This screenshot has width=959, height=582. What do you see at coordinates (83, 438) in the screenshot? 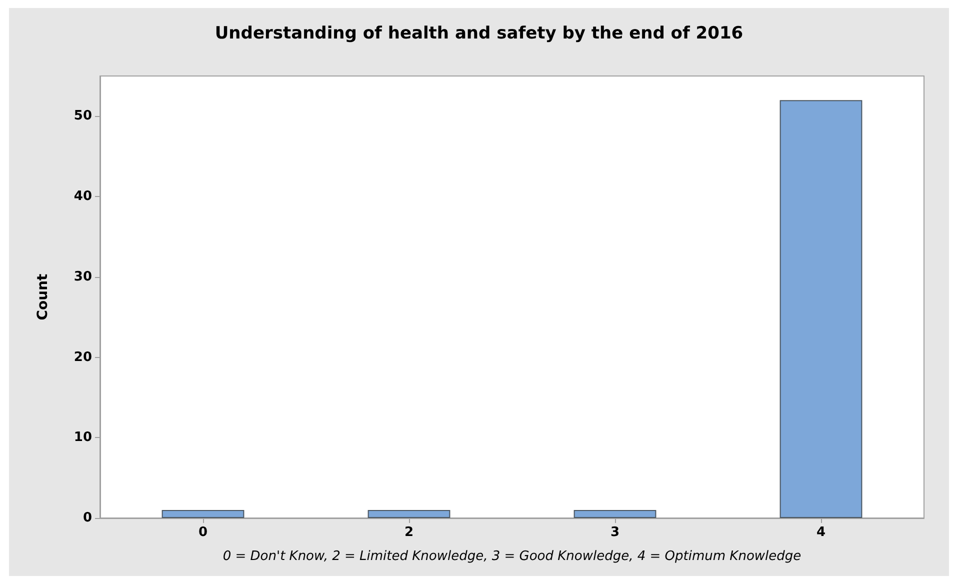
I see `y-tick-label: 10` at bounding box center [83, 438].